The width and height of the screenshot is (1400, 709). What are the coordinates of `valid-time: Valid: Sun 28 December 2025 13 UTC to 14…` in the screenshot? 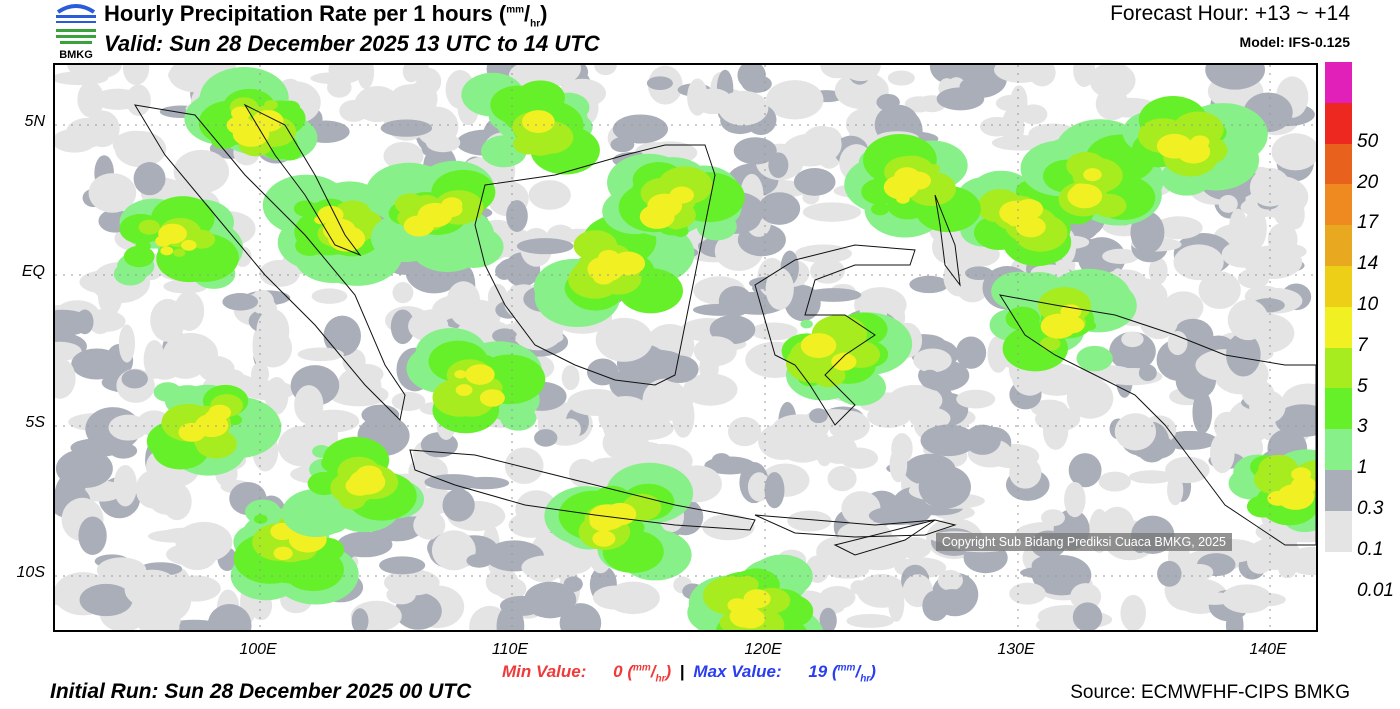 It's located at (352, 43).